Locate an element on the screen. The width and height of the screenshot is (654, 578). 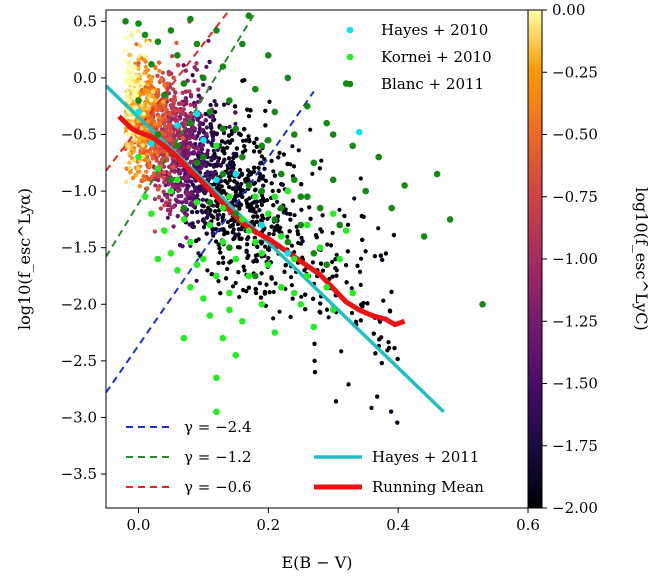
x-tick-label: 0.4 is located at coordinates (398, 525).